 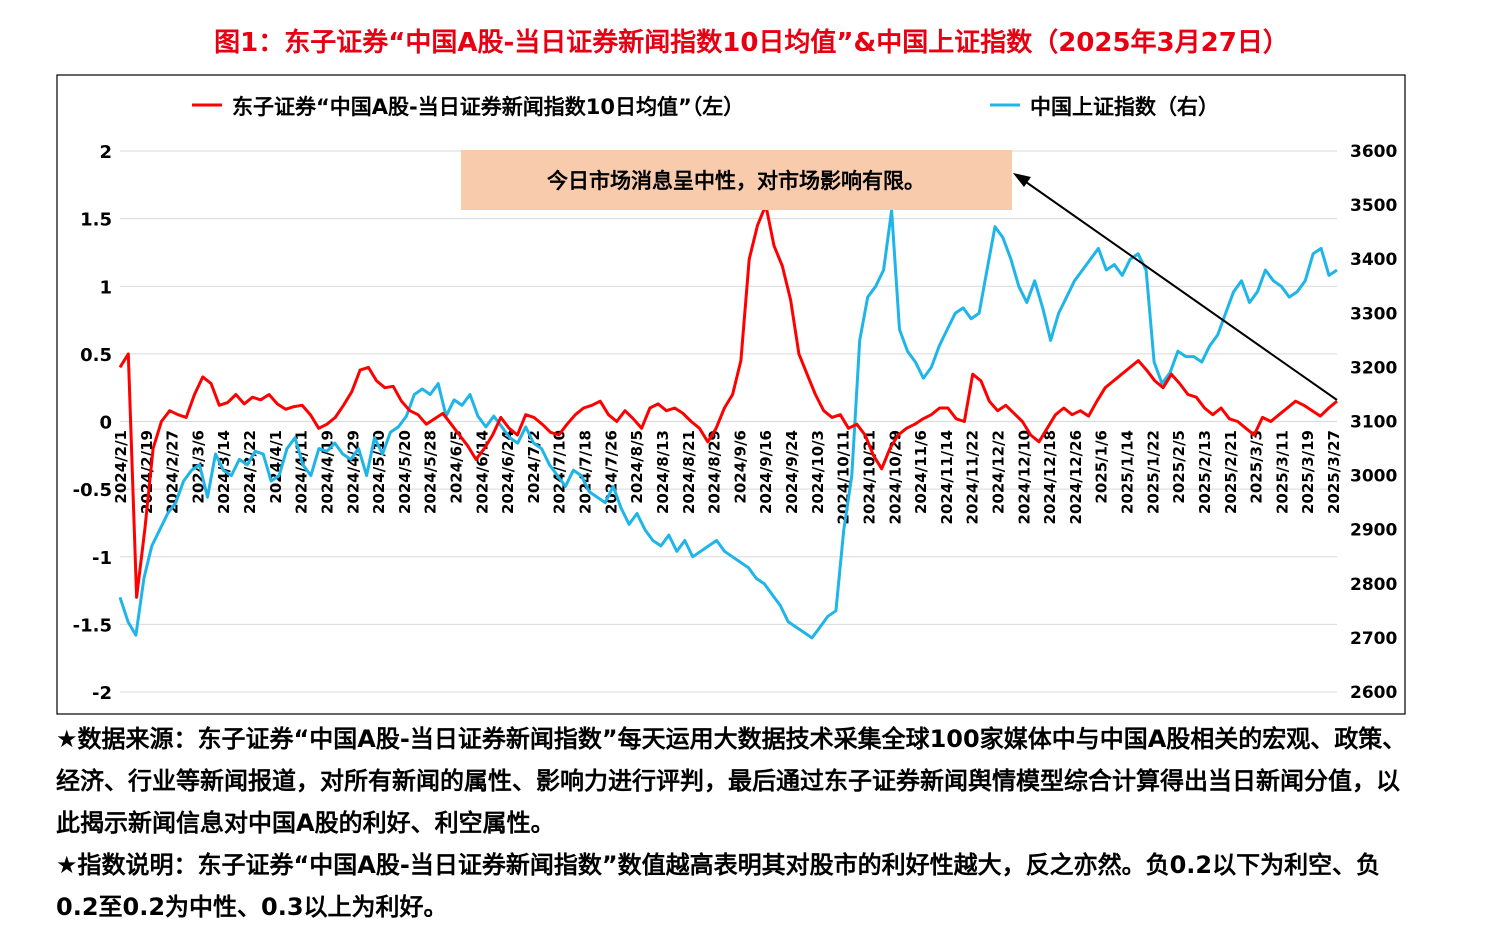 What do you see at coordinates (689, 472) in the screenshot?
I see `x-tick-label: 2024/8/21` at bounding box center [689, 472].